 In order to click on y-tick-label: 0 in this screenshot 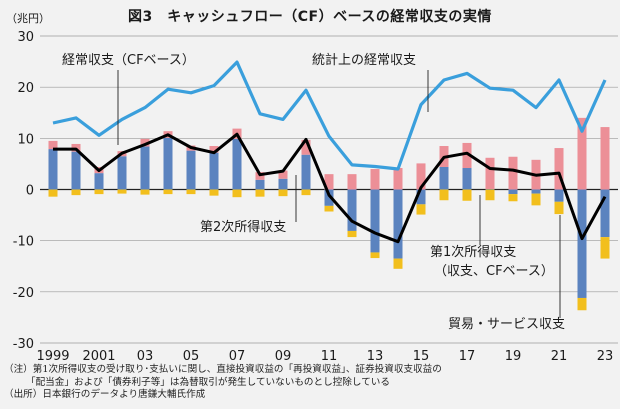, I will do `click(30, 191)`.